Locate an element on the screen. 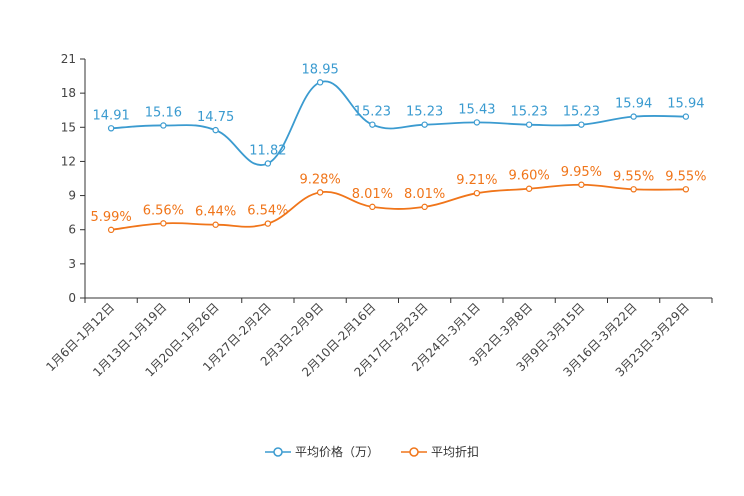 The height and width of the screenshot is (496, 744). data-label-0: 18.95 is located at coordinates (320, 69).